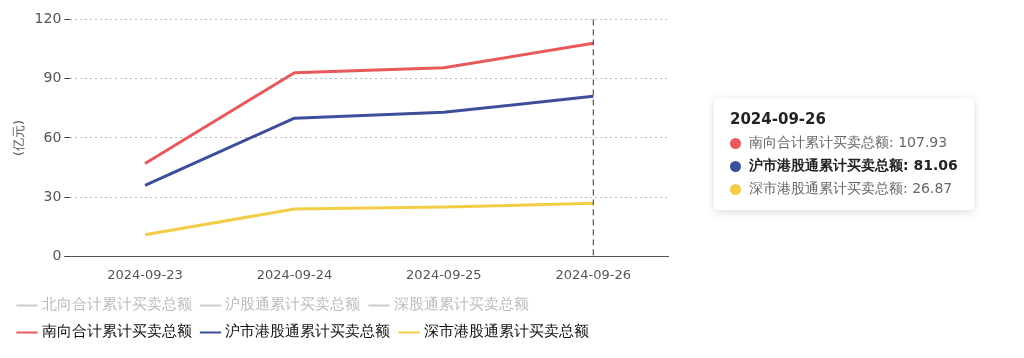 The width and height of the screenshot is (1024, 358). What do you see at coordinates (294, 274) in the screenshot?
I see `x-tick-label: 2024-09-24` at bounding box center [294, 274].